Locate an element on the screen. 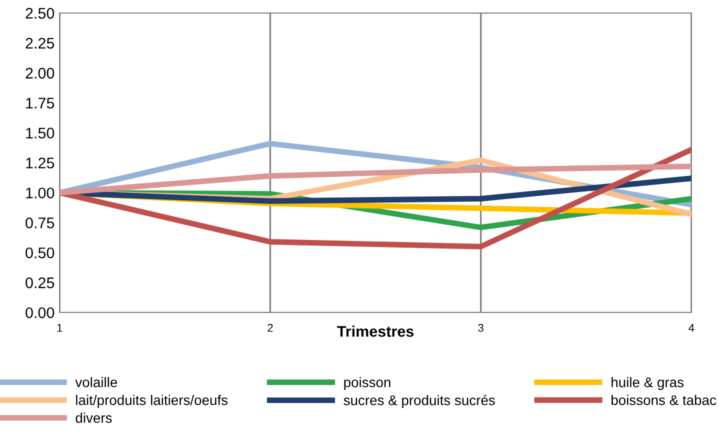  y-tick-label: 1.50 is located at coordinates (40, 133).